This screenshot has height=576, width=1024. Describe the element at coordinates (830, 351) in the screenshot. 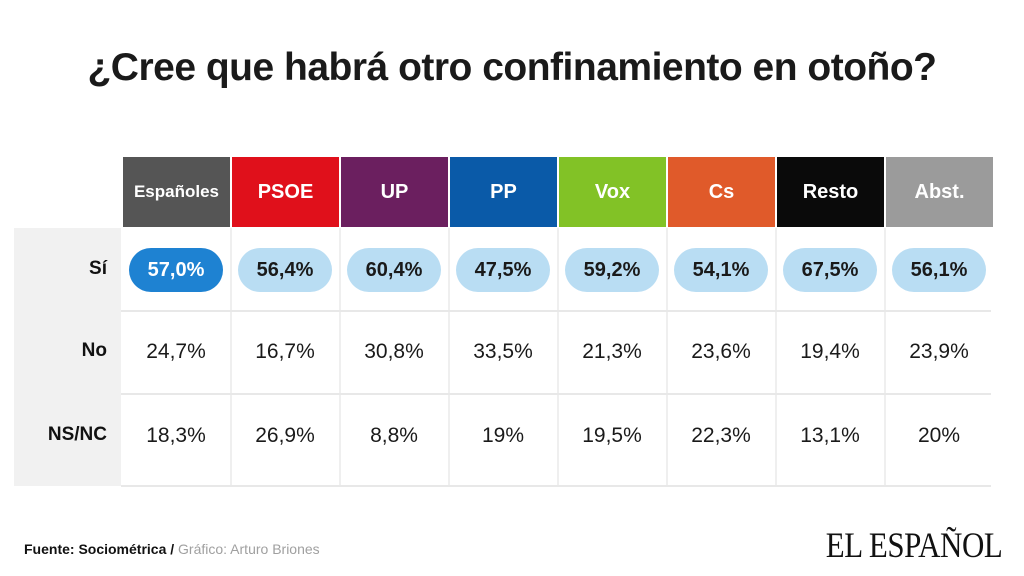

I see `table-cell: 19,4%` at that location.